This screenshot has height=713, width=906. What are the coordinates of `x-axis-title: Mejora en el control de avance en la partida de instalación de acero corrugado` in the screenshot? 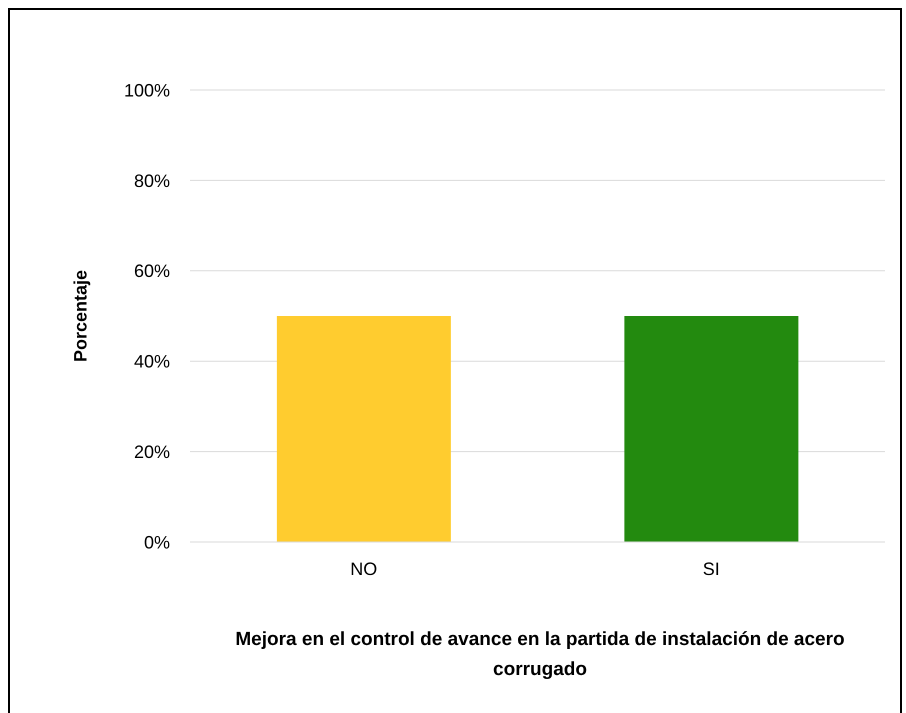 It's located at (540, 655).